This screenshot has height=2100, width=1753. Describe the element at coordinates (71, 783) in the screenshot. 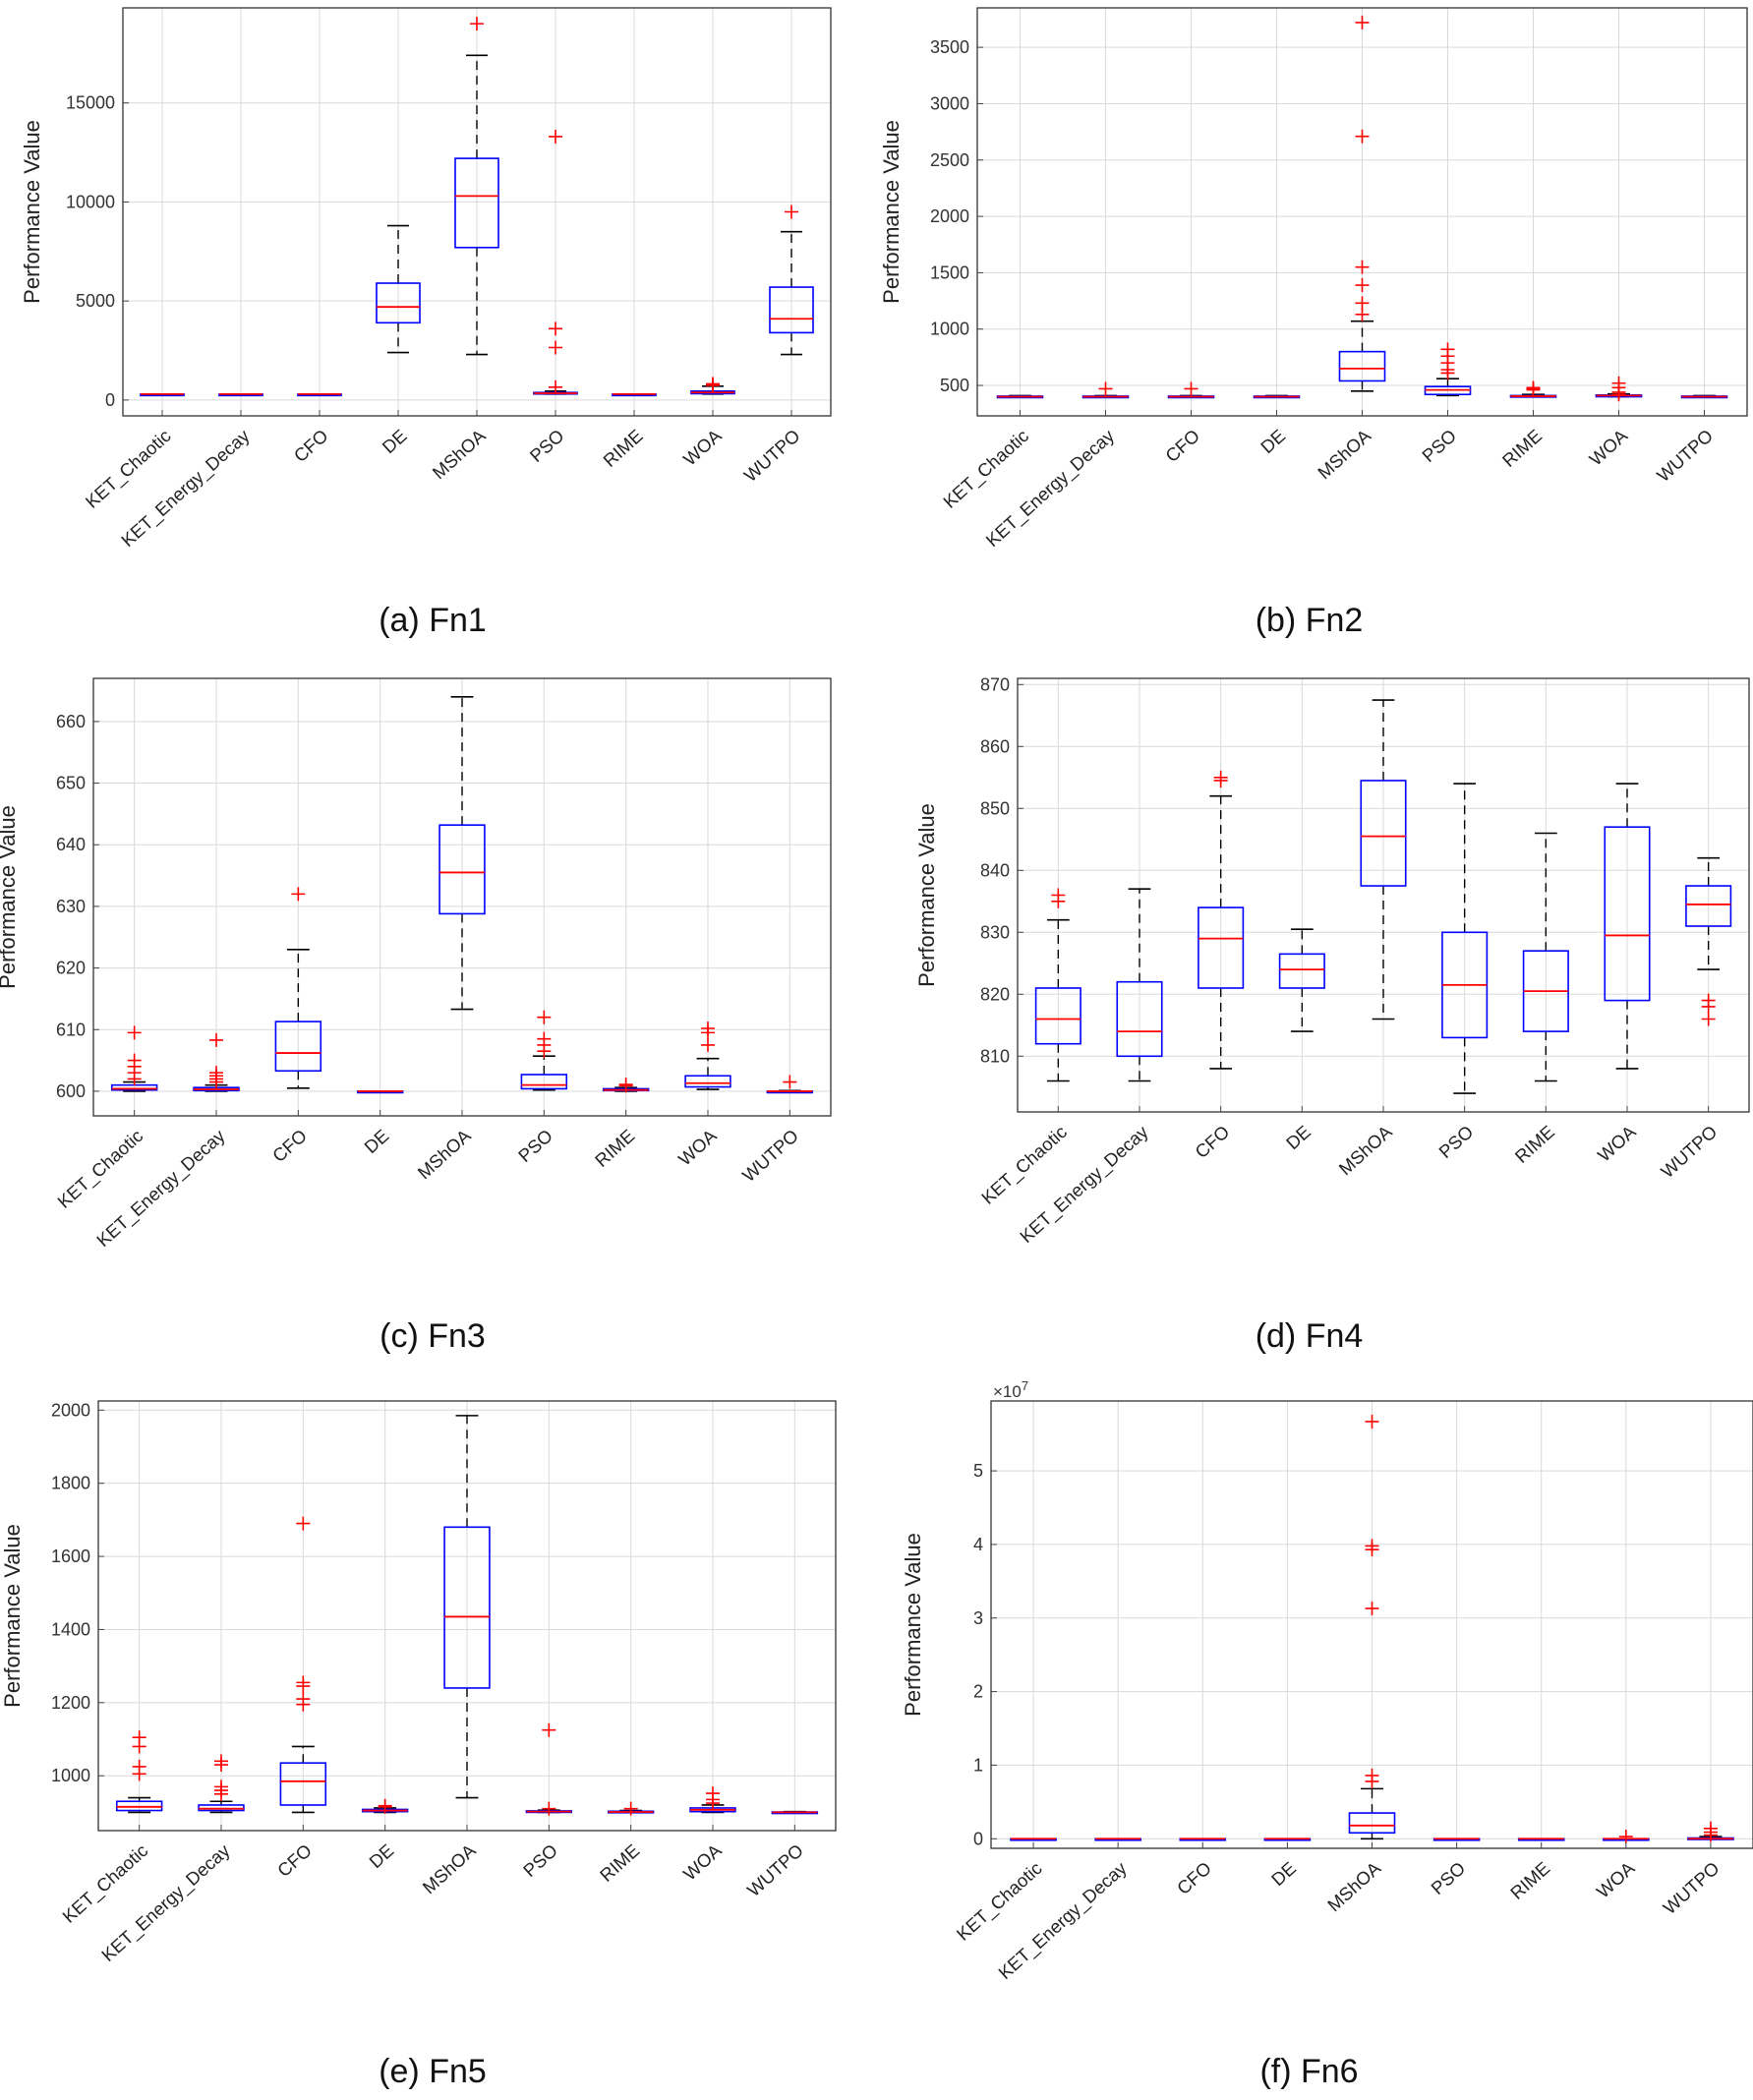

I see `y-tick-label: 650` at that location.